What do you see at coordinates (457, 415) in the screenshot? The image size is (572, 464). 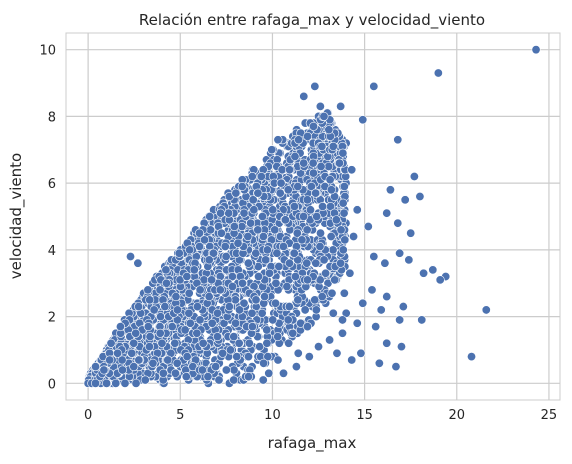 I see `x-tick-label: 20` at bounding box center [457, 415].